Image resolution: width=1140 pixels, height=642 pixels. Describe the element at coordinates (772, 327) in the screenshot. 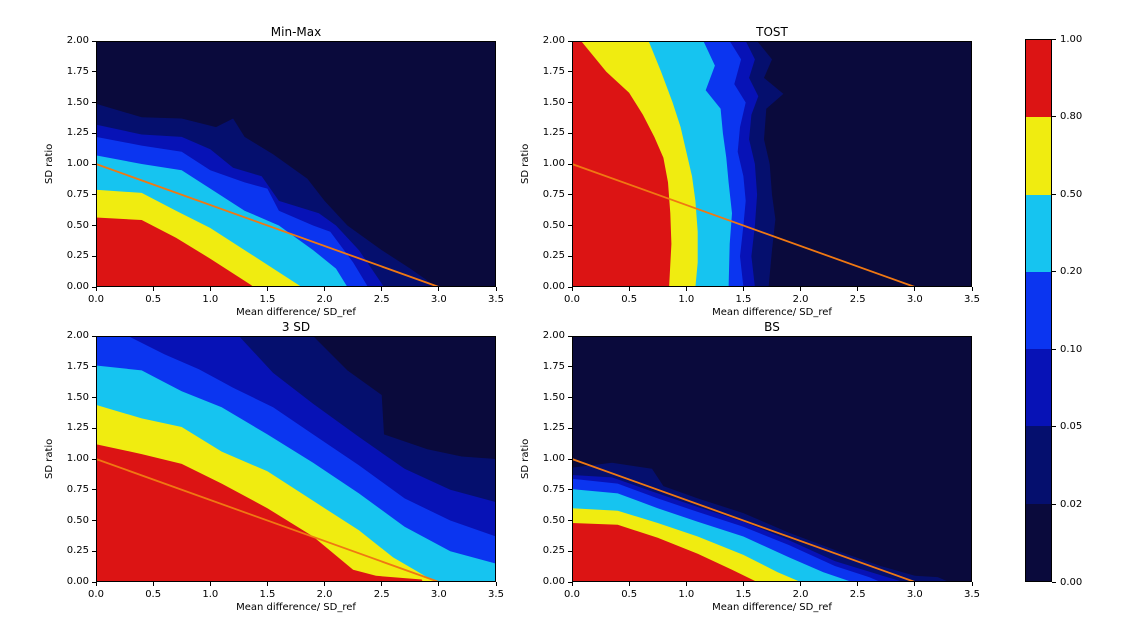

I see `subplot-title-bs: BS` at that location.